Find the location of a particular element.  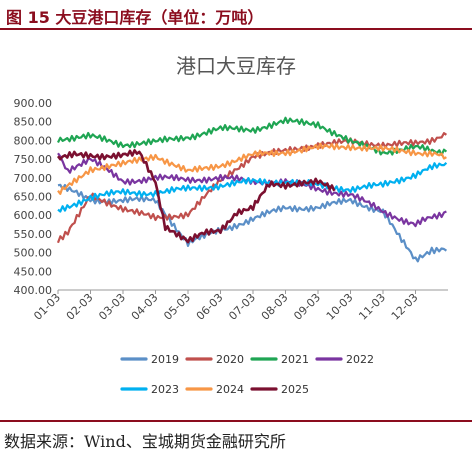

y-tick-label: 600.00 is located at coordinates (33, 215).